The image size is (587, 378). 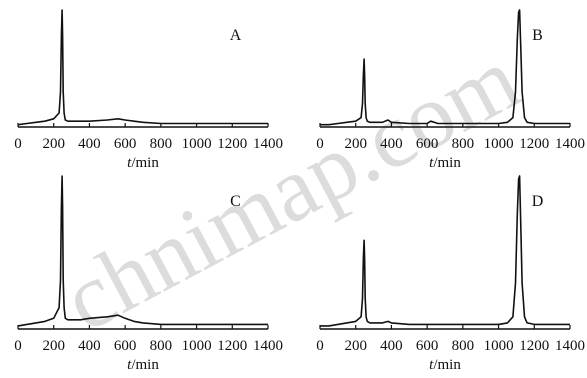 I want to click on panel-label: A, so click(x=236, y=35).